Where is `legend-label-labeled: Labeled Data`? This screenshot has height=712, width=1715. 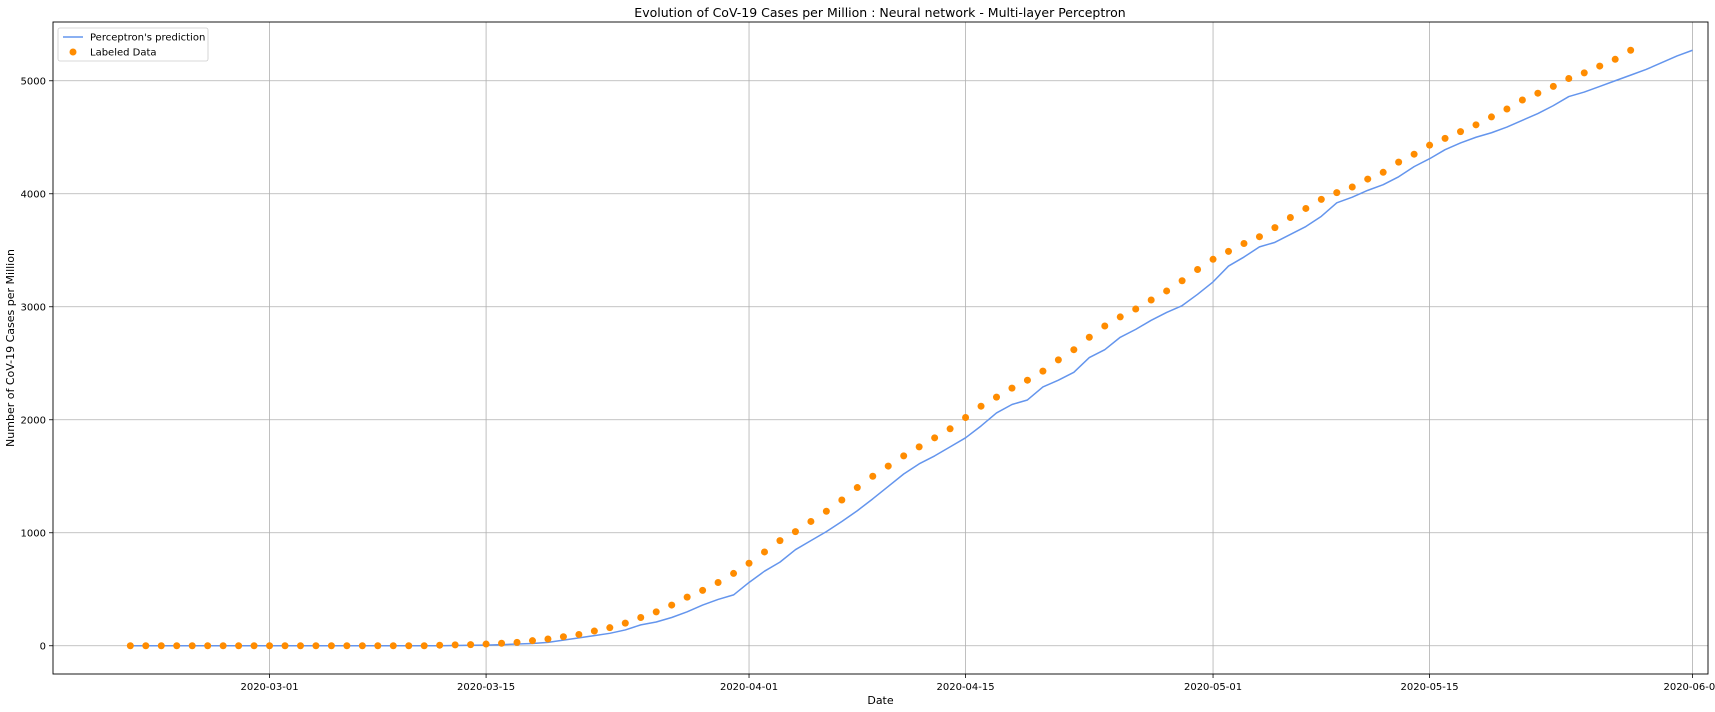 legend-label-labeled: Labeled Data is located at coordinates (123, 53).